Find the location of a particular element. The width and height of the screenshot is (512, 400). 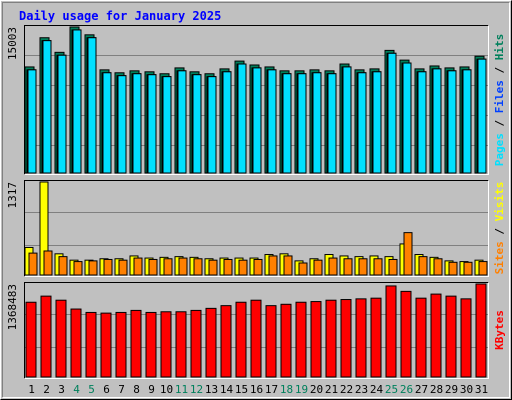

kbytes-bar-day-3-body is located at coordinates (61, 338).